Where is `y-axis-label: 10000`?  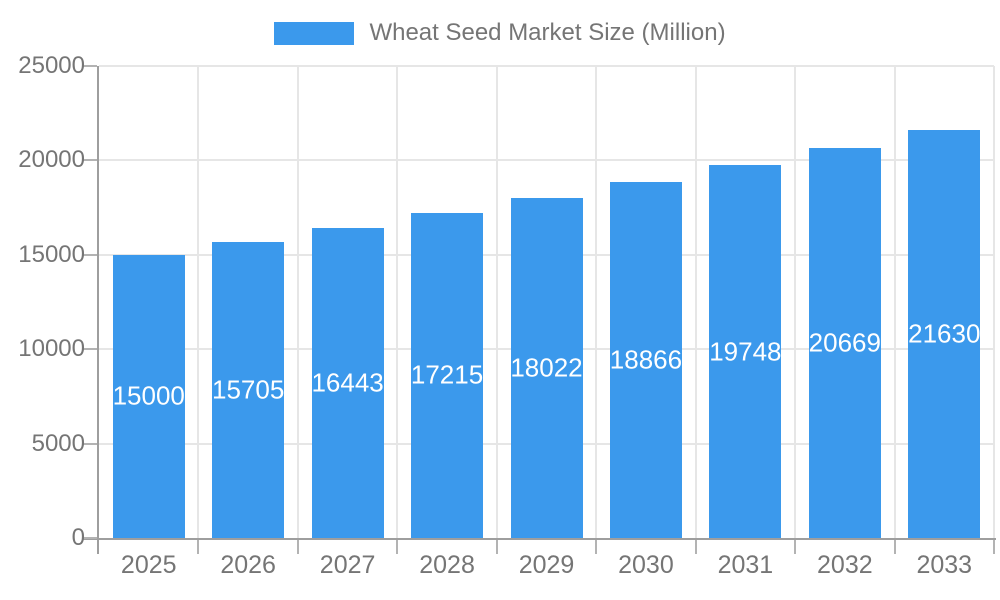
y-axis-label: 10000 is located at coordinates (51, 349).